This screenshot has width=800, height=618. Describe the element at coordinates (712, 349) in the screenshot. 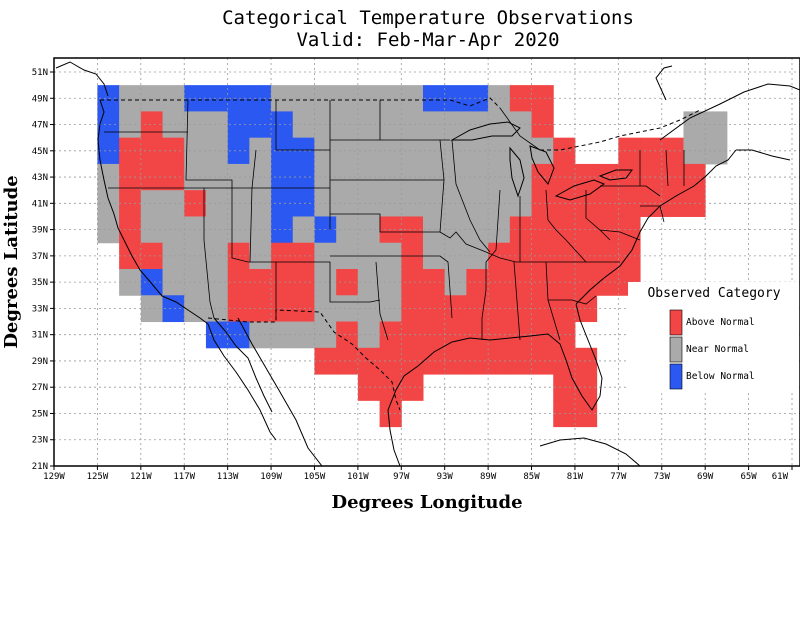

I see `legend-items: Above Normal Near Normal Below Normal` at that location.